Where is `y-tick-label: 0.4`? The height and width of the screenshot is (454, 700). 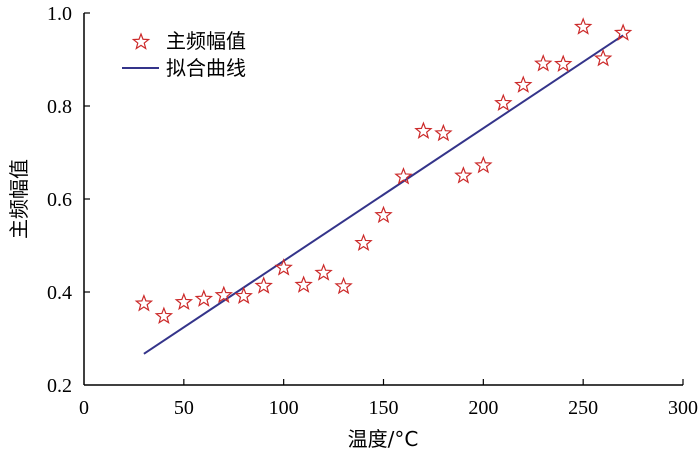
y-tick-label: 0.4 is located at coordinates (59, 293).